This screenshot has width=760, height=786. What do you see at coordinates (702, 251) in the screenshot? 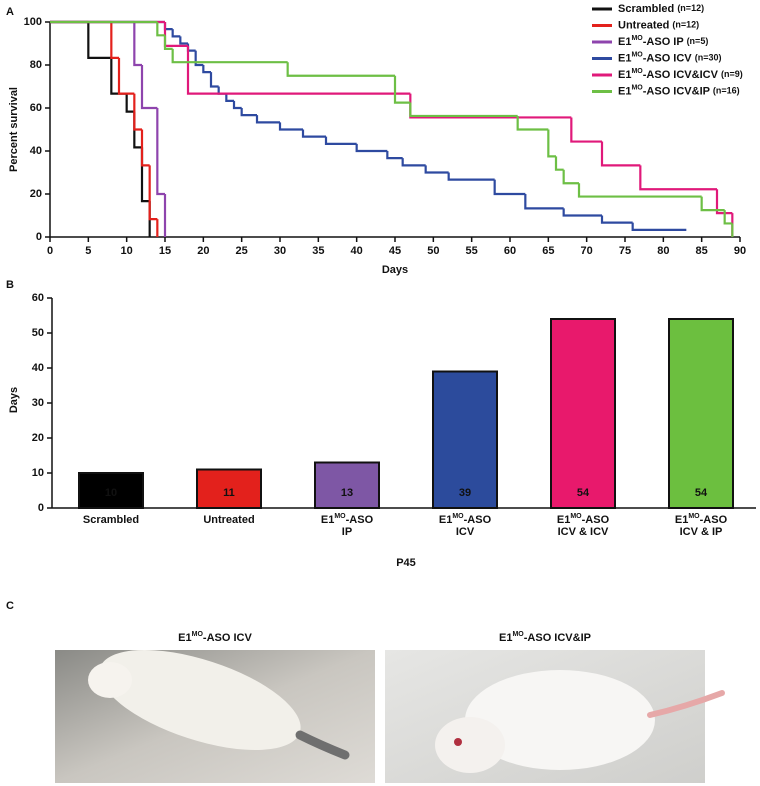
I see `x-tick-label: 85` at bounding box center [702, 251].